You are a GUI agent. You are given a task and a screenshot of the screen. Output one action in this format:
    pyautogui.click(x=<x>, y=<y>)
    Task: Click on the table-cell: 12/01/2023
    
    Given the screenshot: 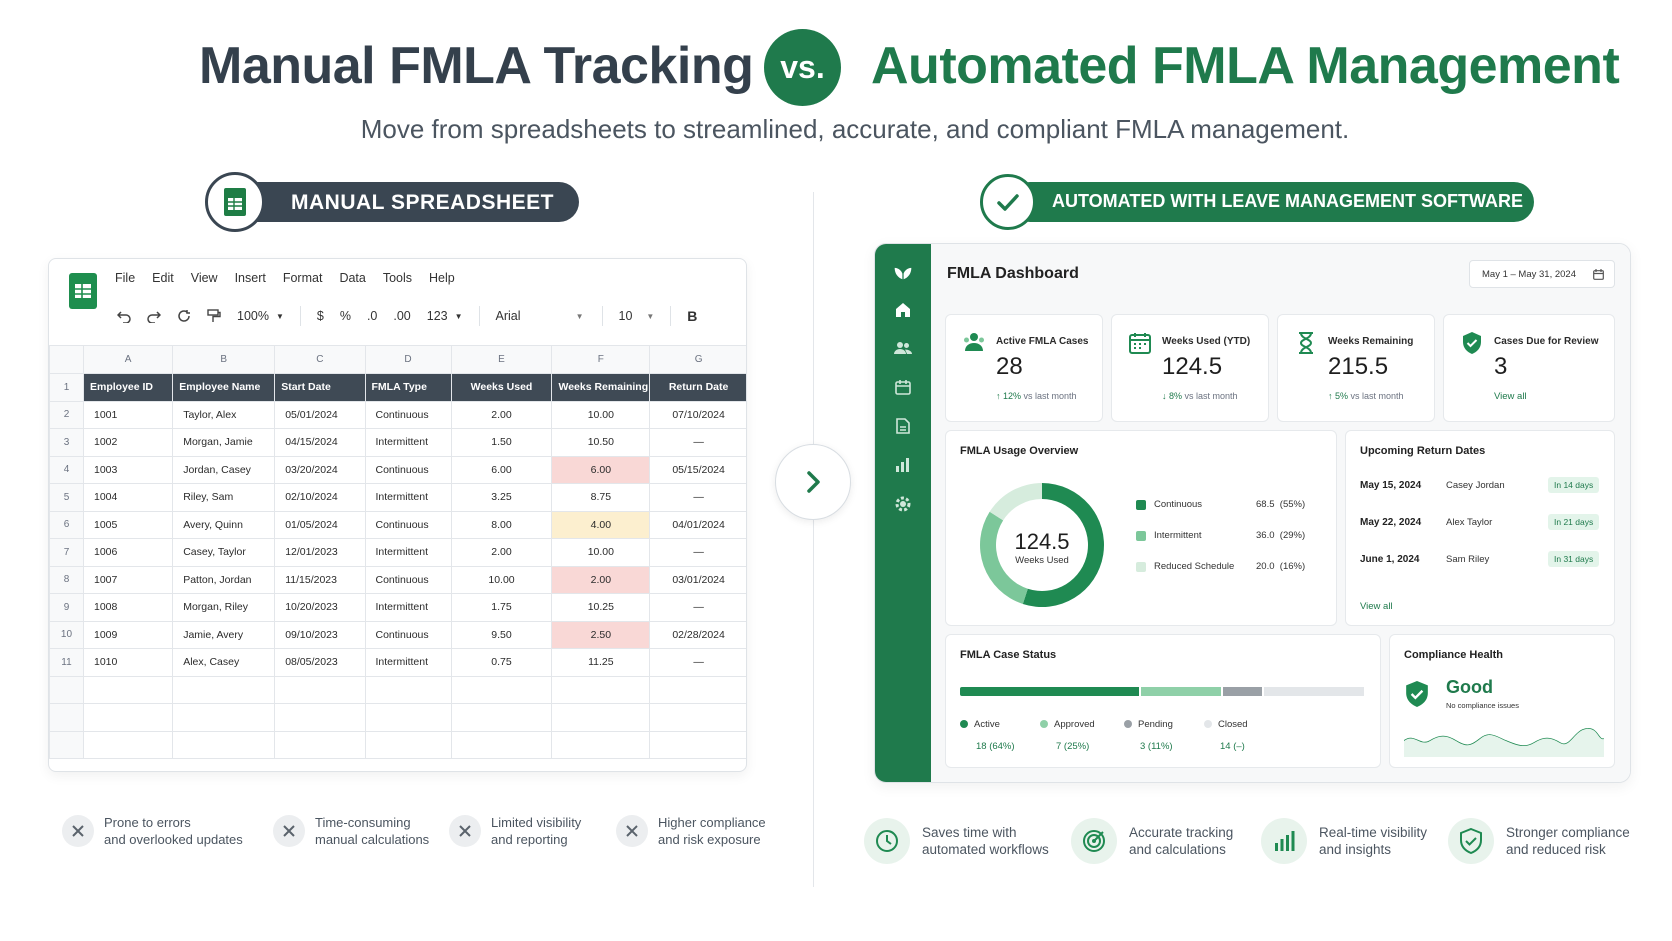 What is the action you would take?
    pyautogui.click(x=320, y=552)
    